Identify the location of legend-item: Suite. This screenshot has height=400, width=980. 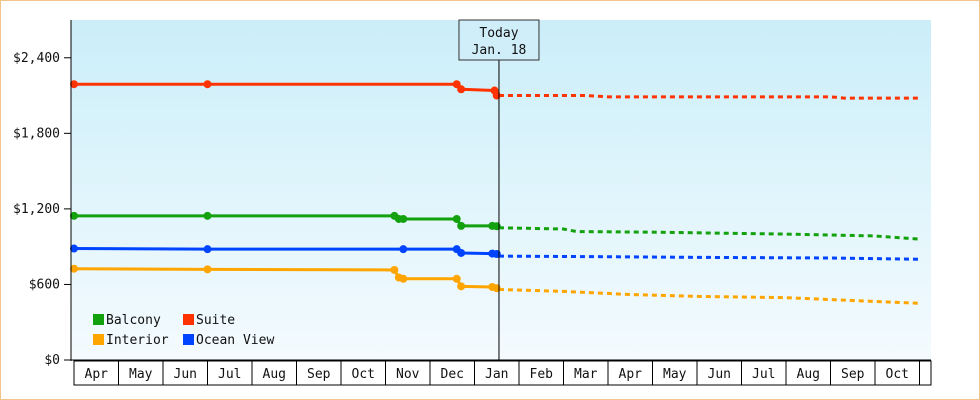
(209, 320).